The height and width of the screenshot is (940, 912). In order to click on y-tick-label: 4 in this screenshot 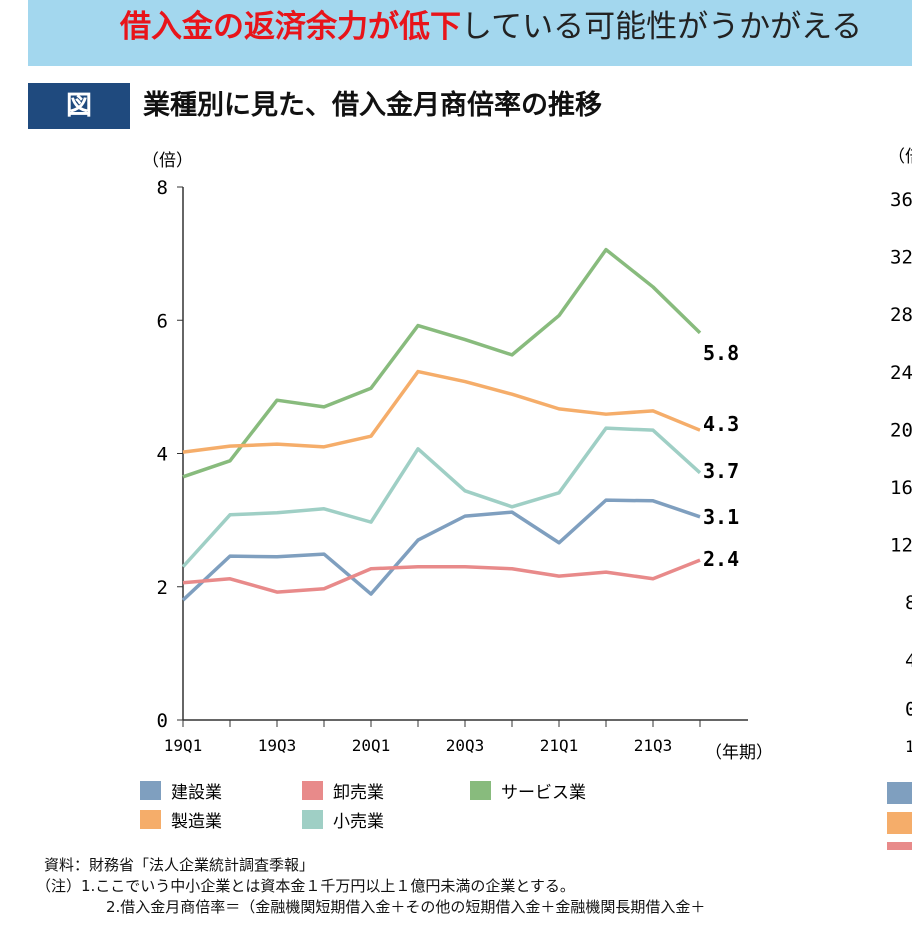, I will do `click(162, 455)`.